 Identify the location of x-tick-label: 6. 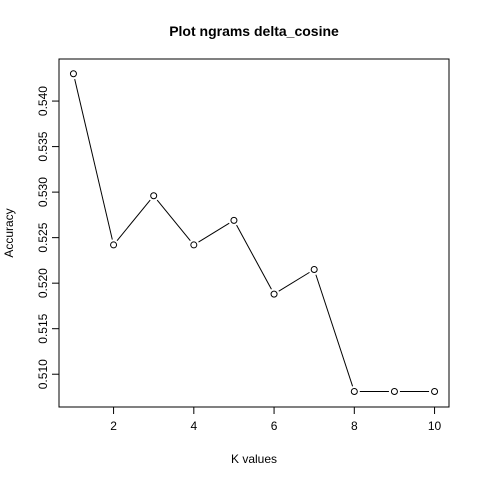
(274, 426).